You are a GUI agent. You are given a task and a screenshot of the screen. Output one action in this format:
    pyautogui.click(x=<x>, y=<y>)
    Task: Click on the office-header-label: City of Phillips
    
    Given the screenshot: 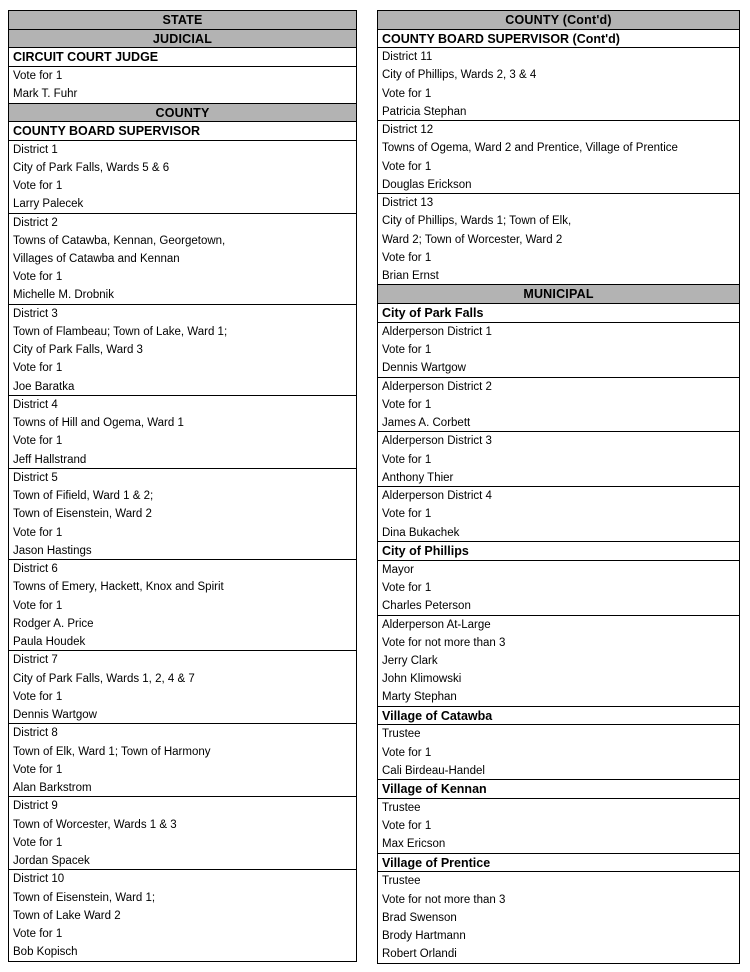 What is the action you would take?
    pyautogui.click(x=425, y=551)
    